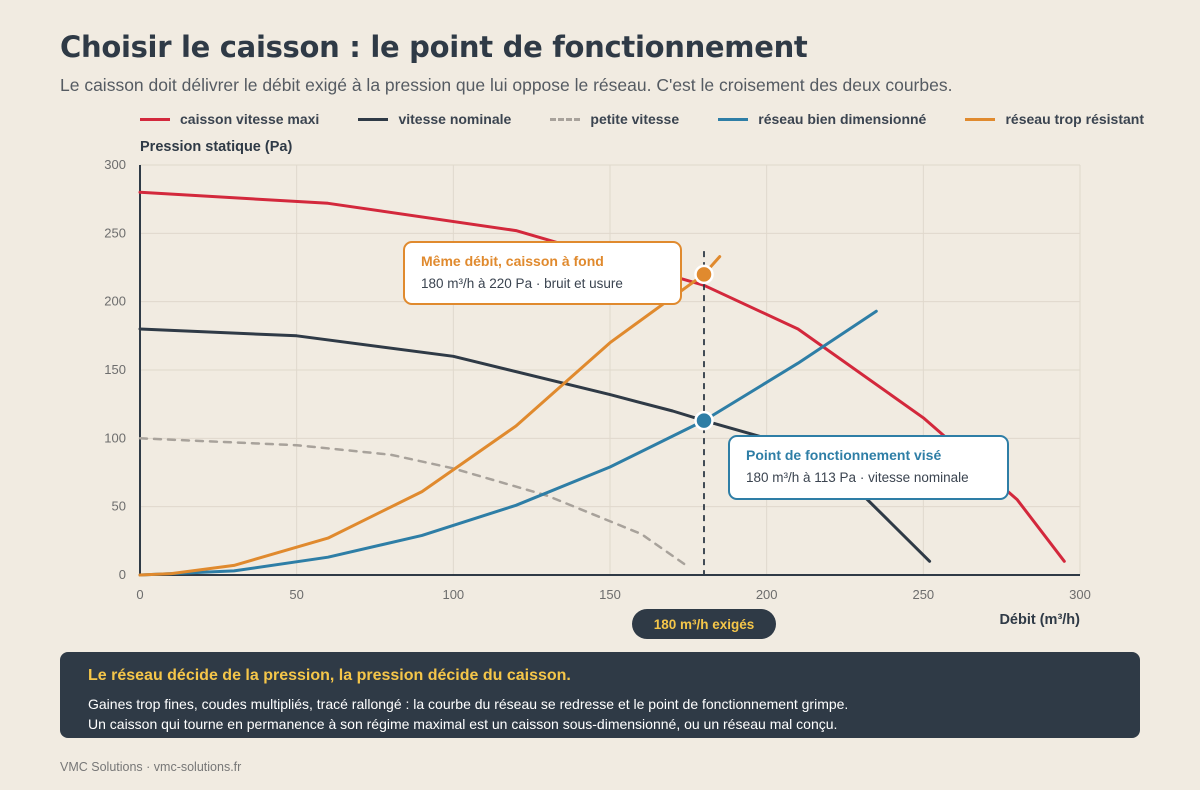 The height and width of the screenshot is (790, 1200). Describe the element at coordinates (512, 261) in the screenshot. I see `callout-title: Même débit, caisson à fond` at that location.